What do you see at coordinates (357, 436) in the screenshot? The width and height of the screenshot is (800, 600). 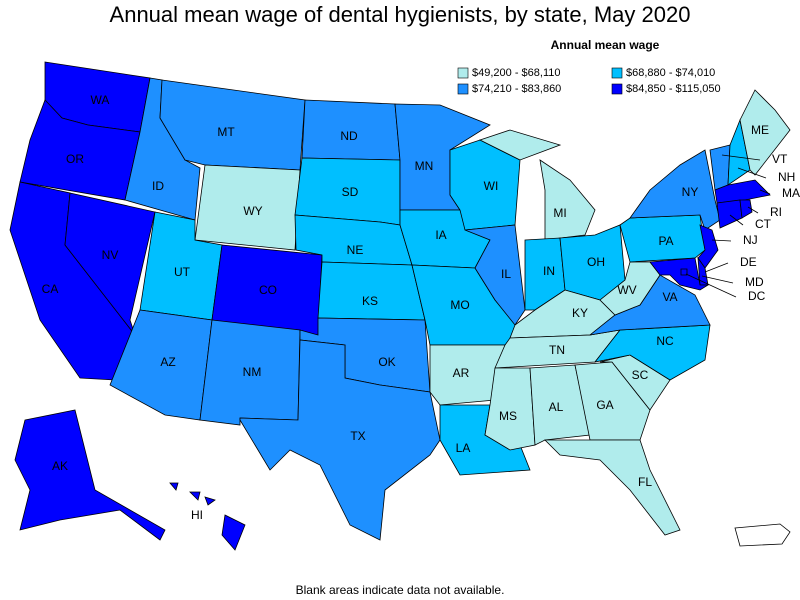 I see `state-label: TX` at bounding box center [357, 436].